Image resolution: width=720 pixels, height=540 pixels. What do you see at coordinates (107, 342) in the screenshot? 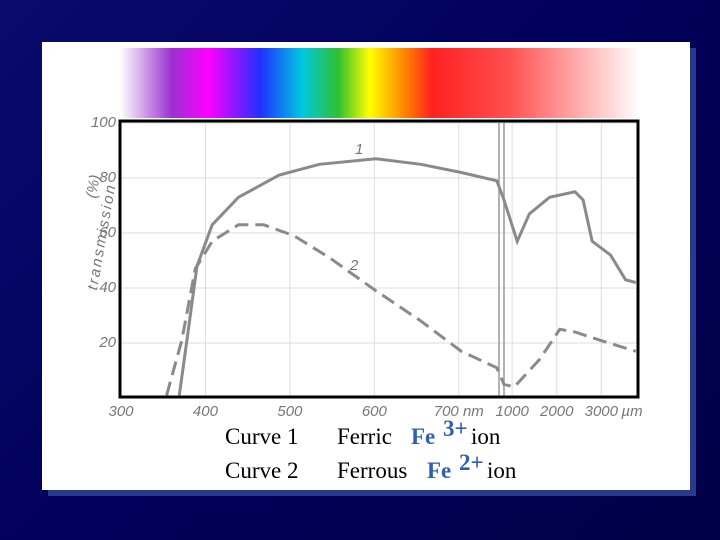
I see `y-tick-label: 20` at bounding box center [107, 342].